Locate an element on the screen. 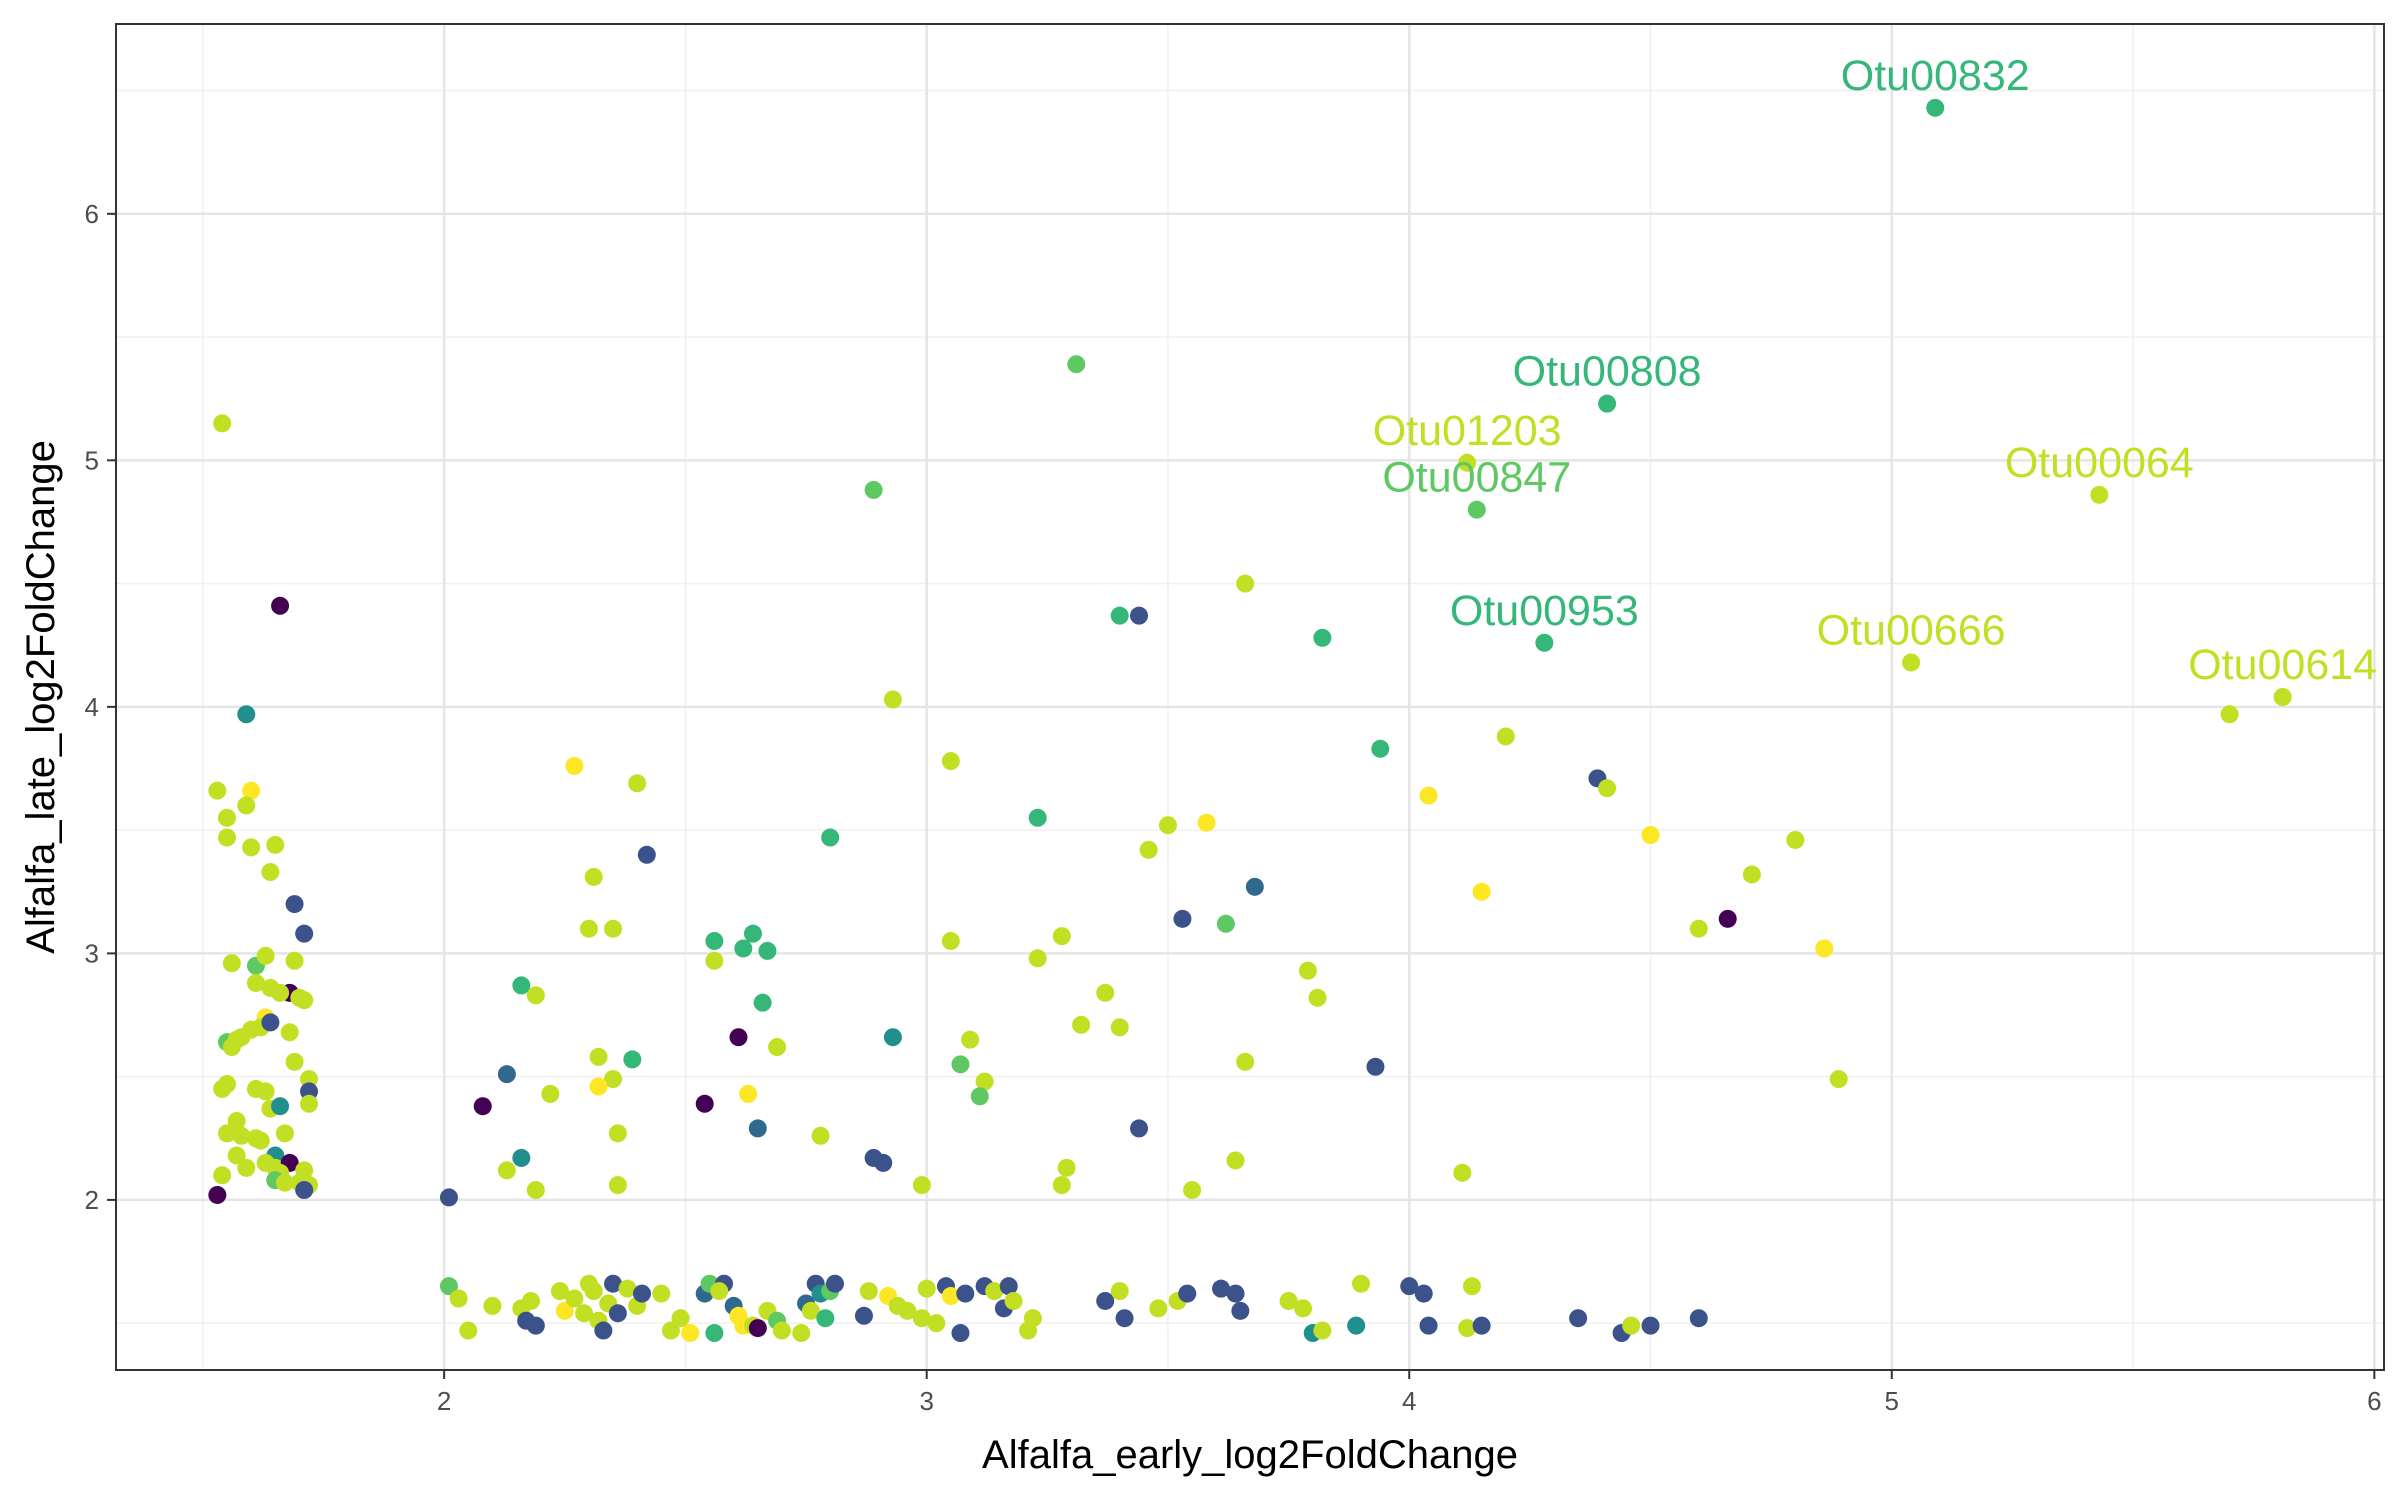 The height and width of the screenshot is (1500, 2400). x-tick-label: 6 is located at coordinates (2374, 1401).